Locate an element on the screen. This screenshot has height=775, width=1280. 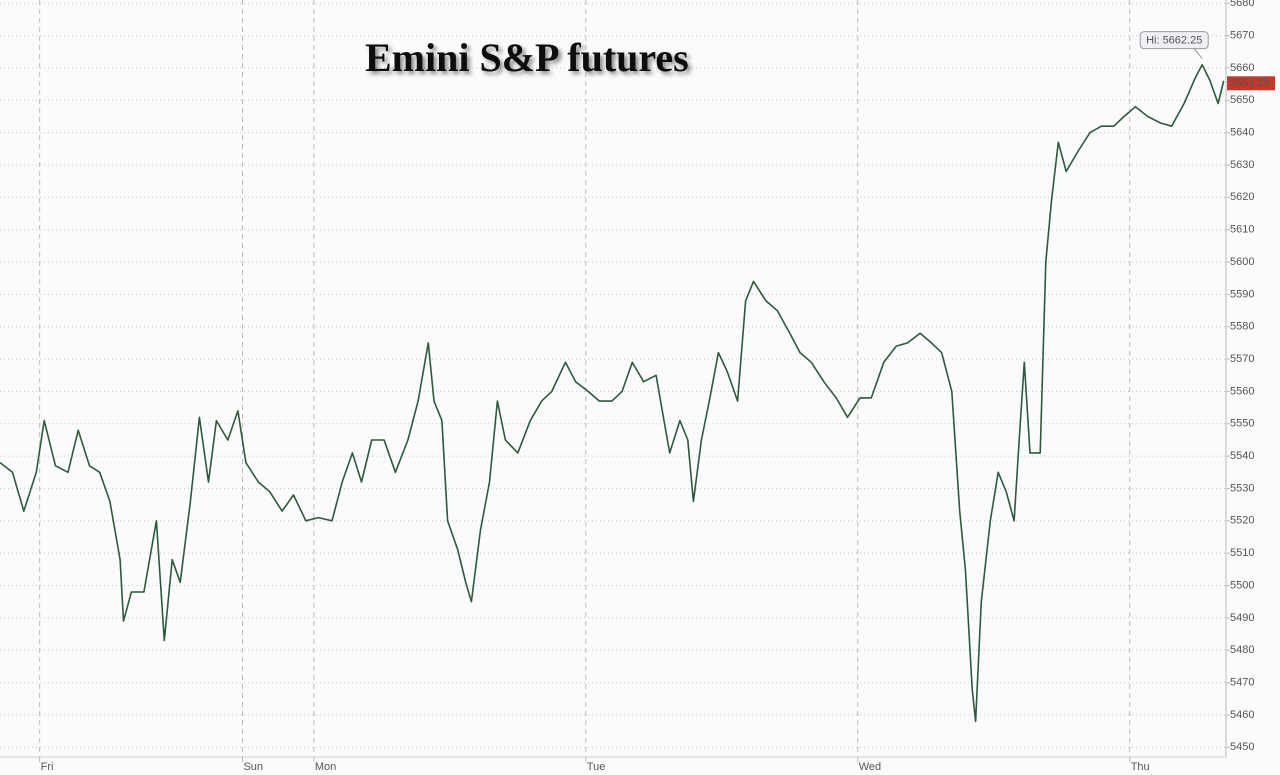
y-tick-label: 5620 is located at coordinates (1242, 197).